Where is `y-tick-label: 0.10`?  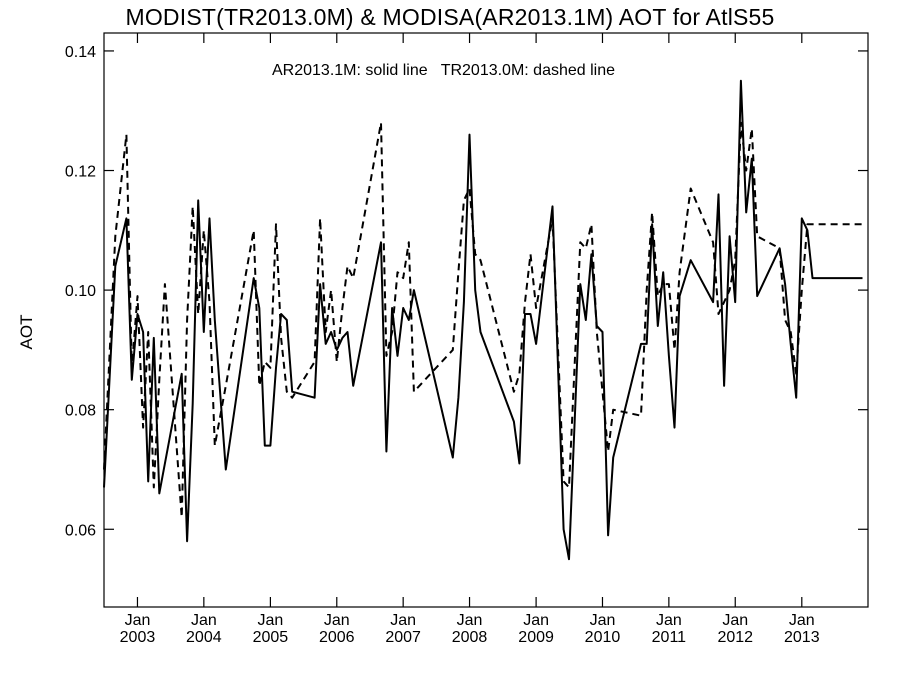
y-tick-label: 0.10 is located at coordinates (80, 291).